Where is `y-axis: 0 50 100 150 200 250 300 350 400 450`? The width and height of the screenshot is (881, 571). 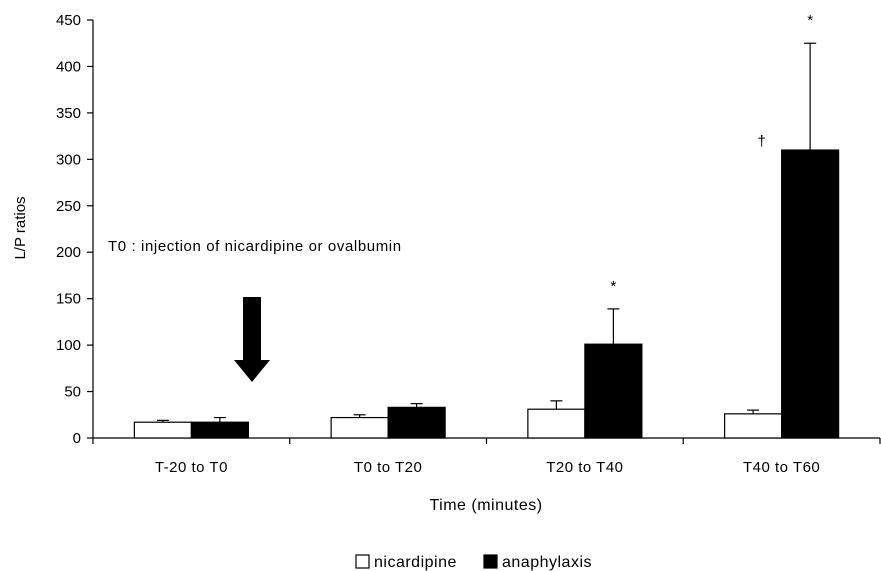
y-axis: 0 50 100 150 200 250 300 350 400 450 is located at coordinates (75, 229).